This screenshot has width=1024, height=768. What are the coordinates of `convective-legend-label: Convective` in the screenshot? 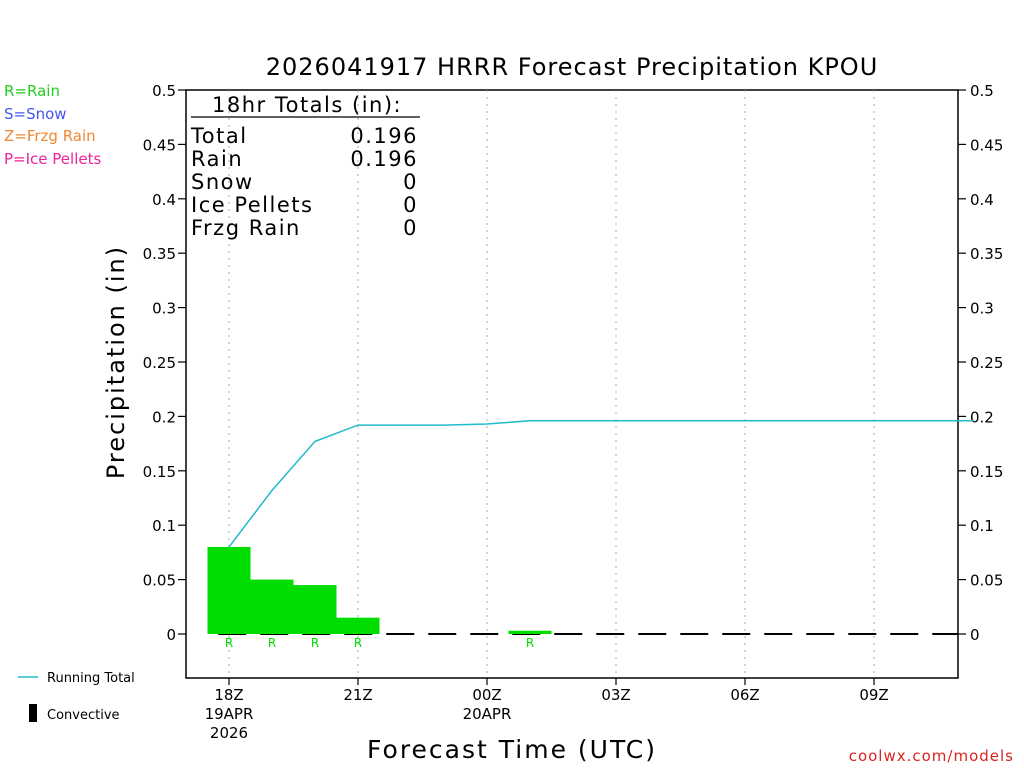 It's located at (83, 715).